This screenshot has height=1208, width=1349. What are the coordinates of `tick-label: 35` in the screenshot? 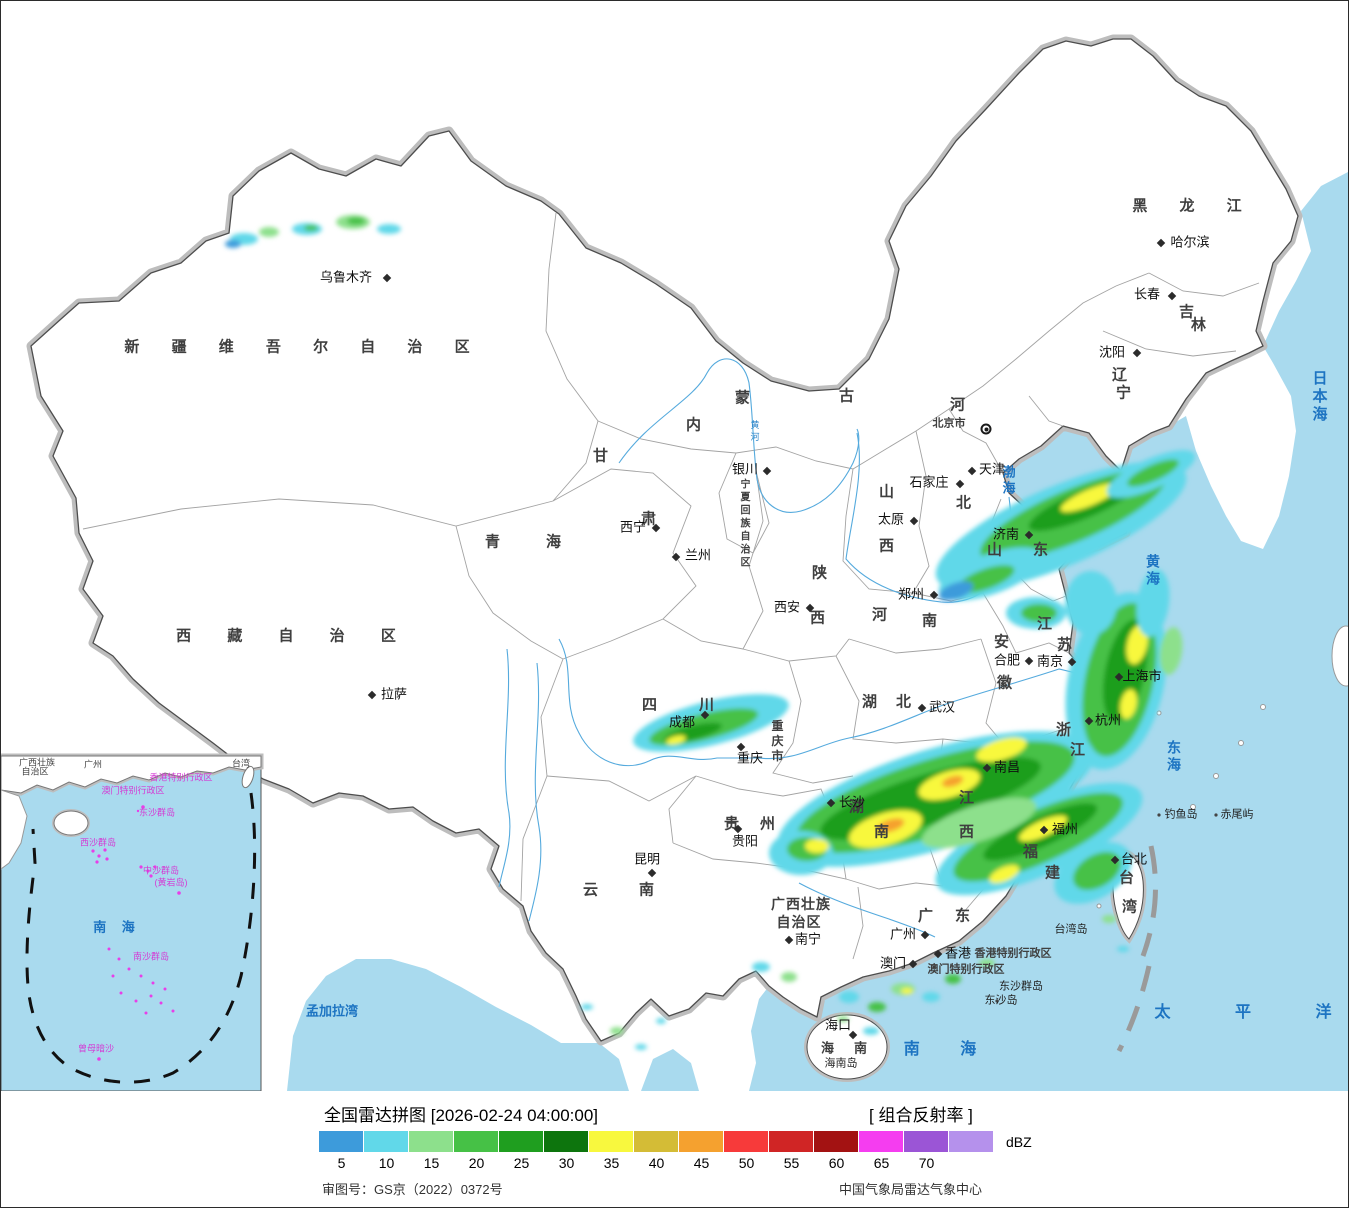 It's located at (611, 1163).